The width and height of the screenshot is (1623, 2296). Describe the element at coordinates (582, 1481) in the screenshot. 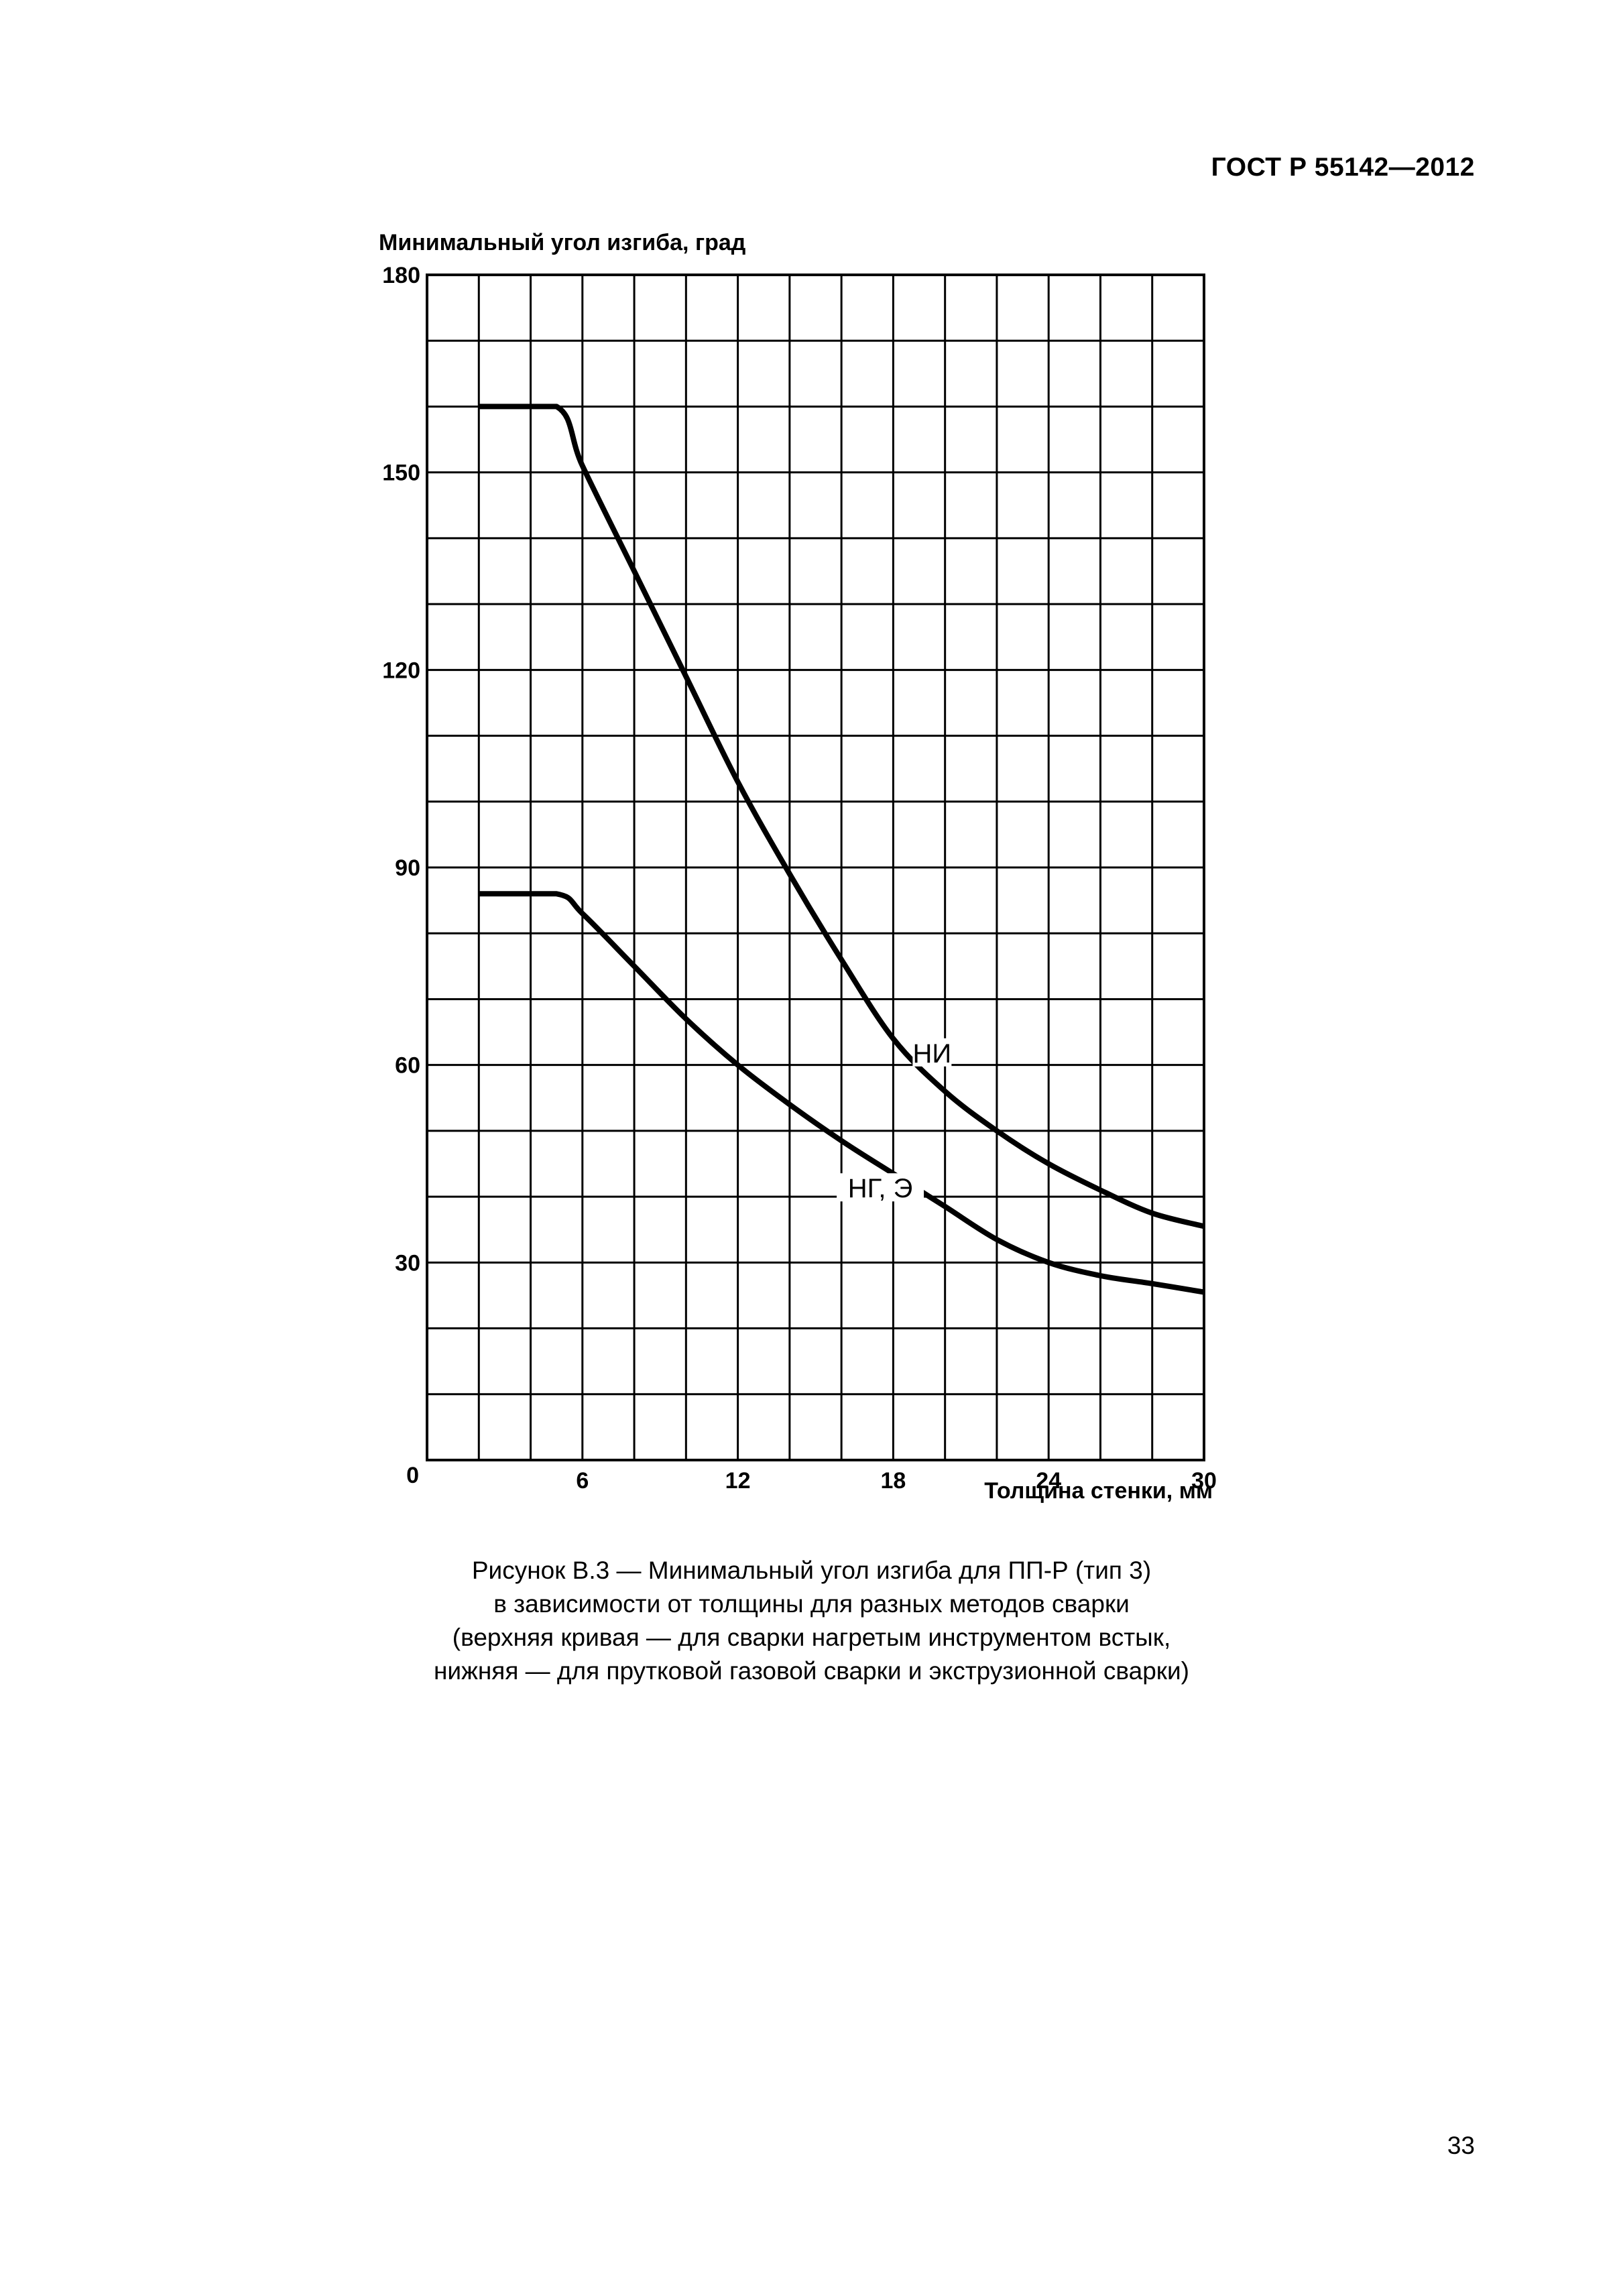

I see `x-tick-label: 6` at that location.